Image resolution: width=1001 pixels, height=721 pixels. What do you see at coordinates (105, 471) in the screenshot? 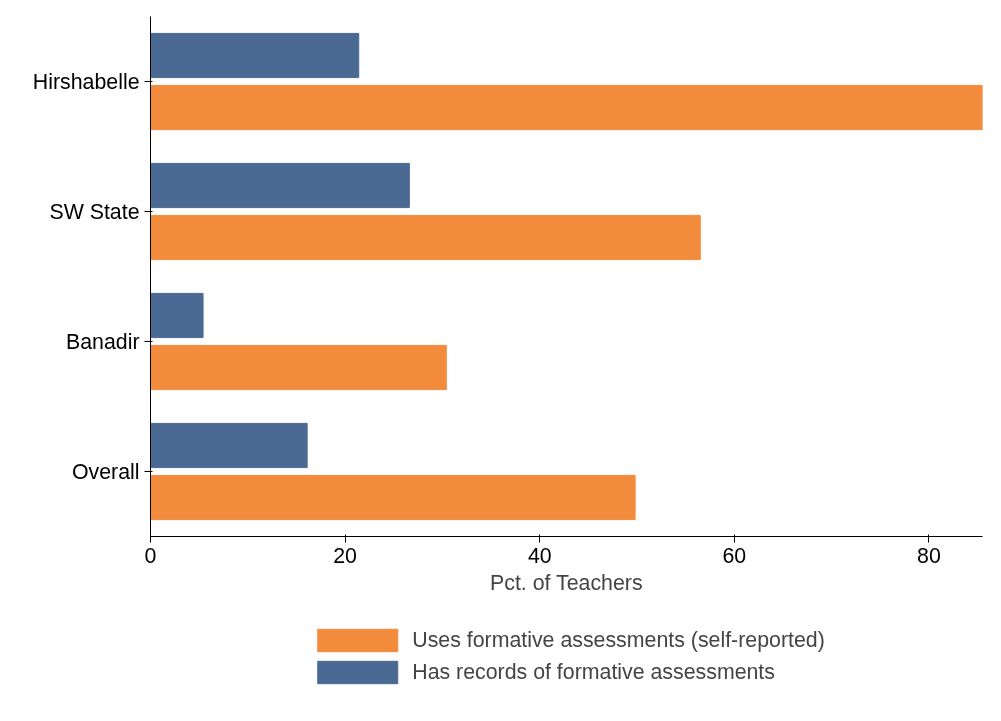
I see `y-tick-label: Overall` at bounding box center [105, 471].